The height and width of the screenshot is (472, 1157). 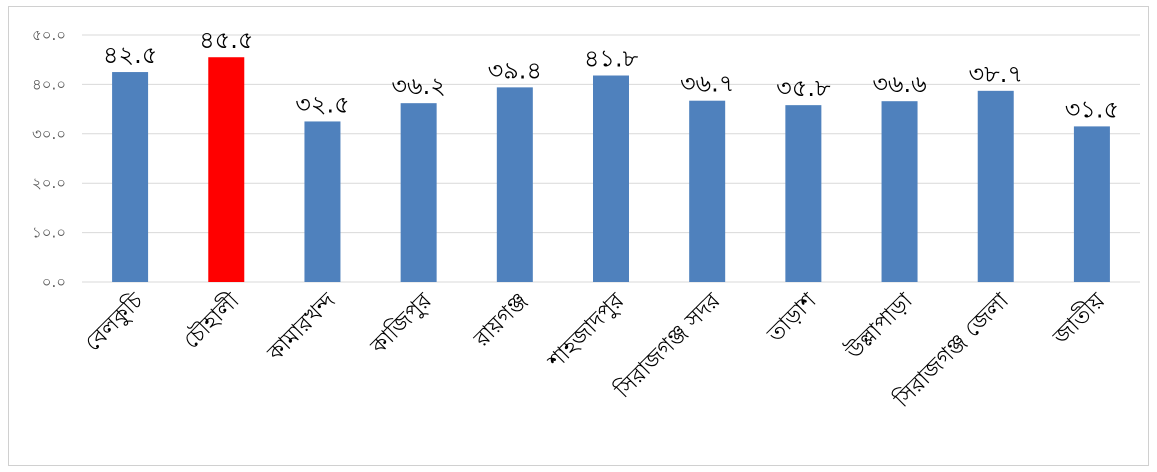 I want to click on category-label: কাজিপুর, so click(x=401, y=323).